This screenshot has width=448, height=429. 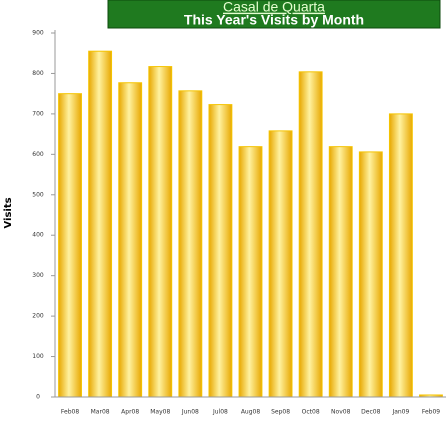 What do you see at coordinates (38, 73) in the screenshot?
I see `y-tick-label: 800` at bounding box center [38, 73].